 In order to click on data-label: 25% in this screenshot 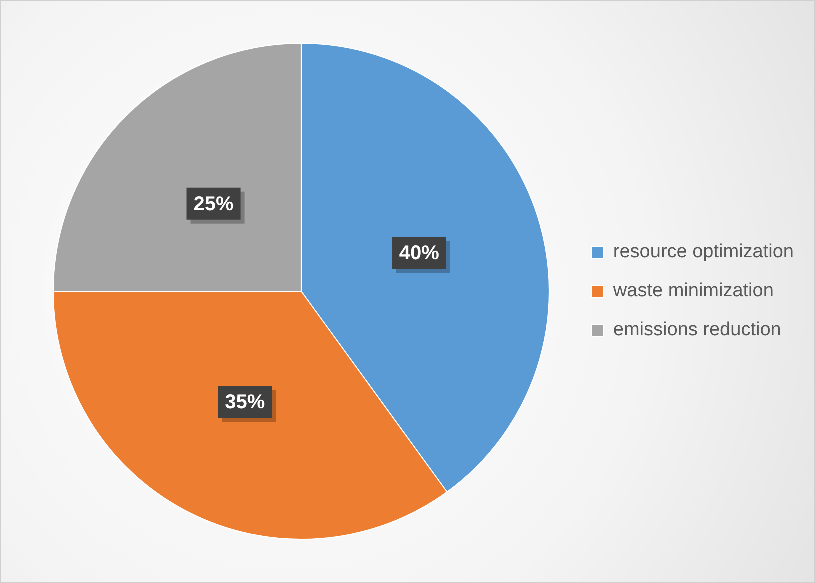, I will do `click(214, 204)`.